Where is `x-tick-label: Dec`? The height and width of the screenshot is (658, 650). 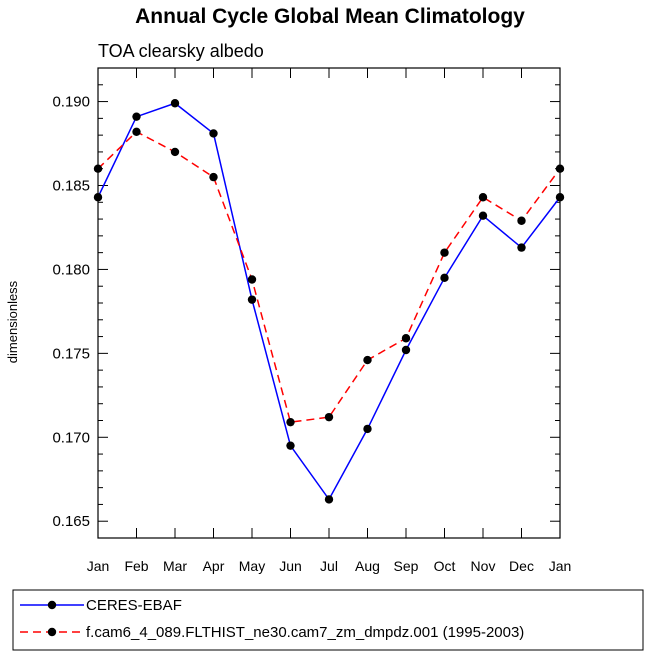 x-tick-label: Dec is located at coordinates (521, 566).